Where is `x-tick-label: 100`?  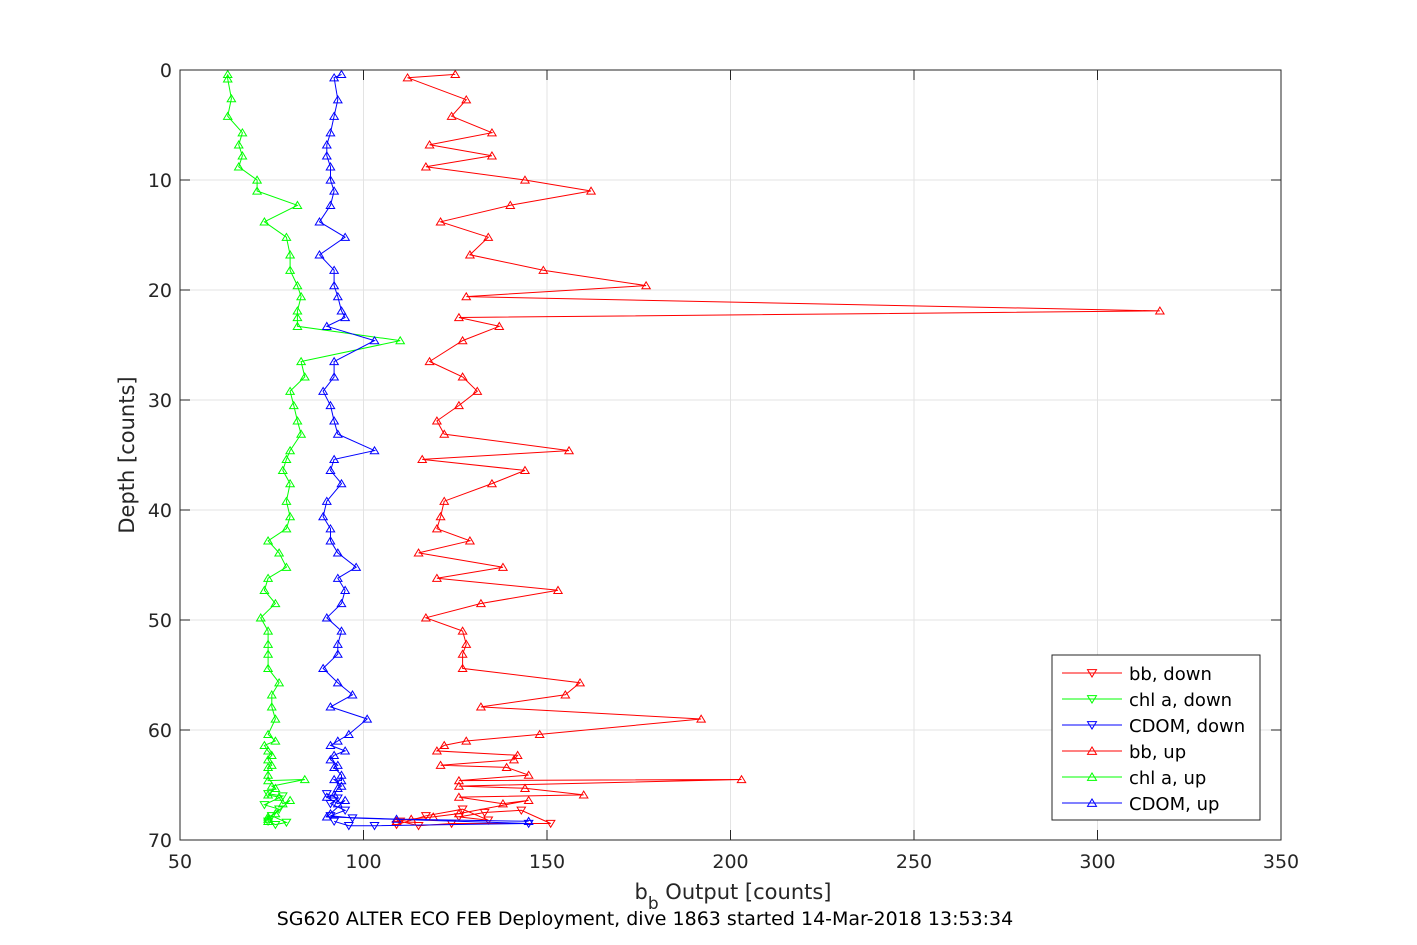 x-tick-label: 100 is located at coordinates (363, 862).